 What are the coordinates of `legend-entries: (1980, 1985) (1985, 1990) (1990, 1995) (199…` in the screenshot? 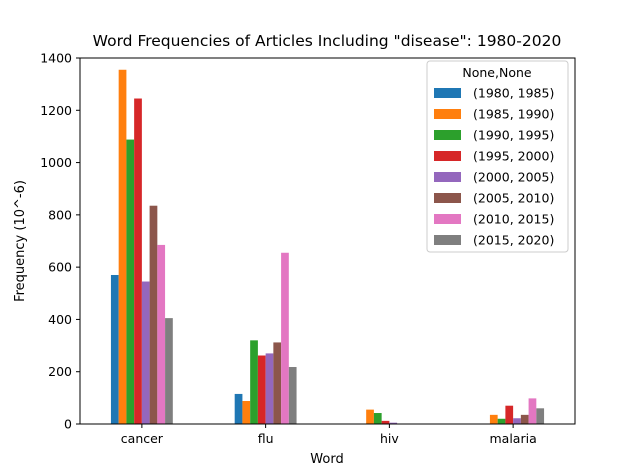 It's located at (494, 167).